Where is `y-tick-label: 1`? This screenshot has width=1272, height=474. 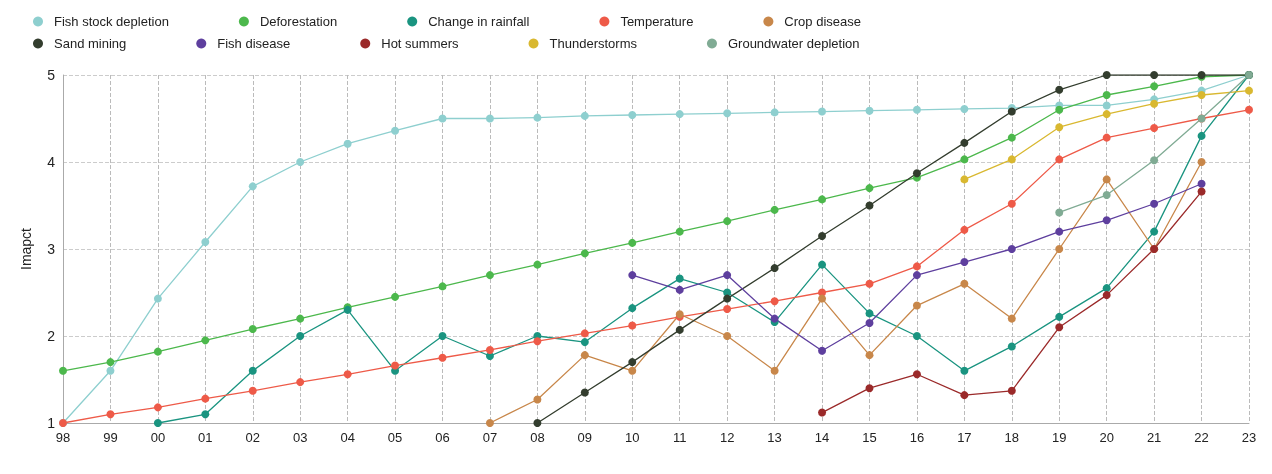 y-tick-label: 1 is located at coordinates (51, 423).